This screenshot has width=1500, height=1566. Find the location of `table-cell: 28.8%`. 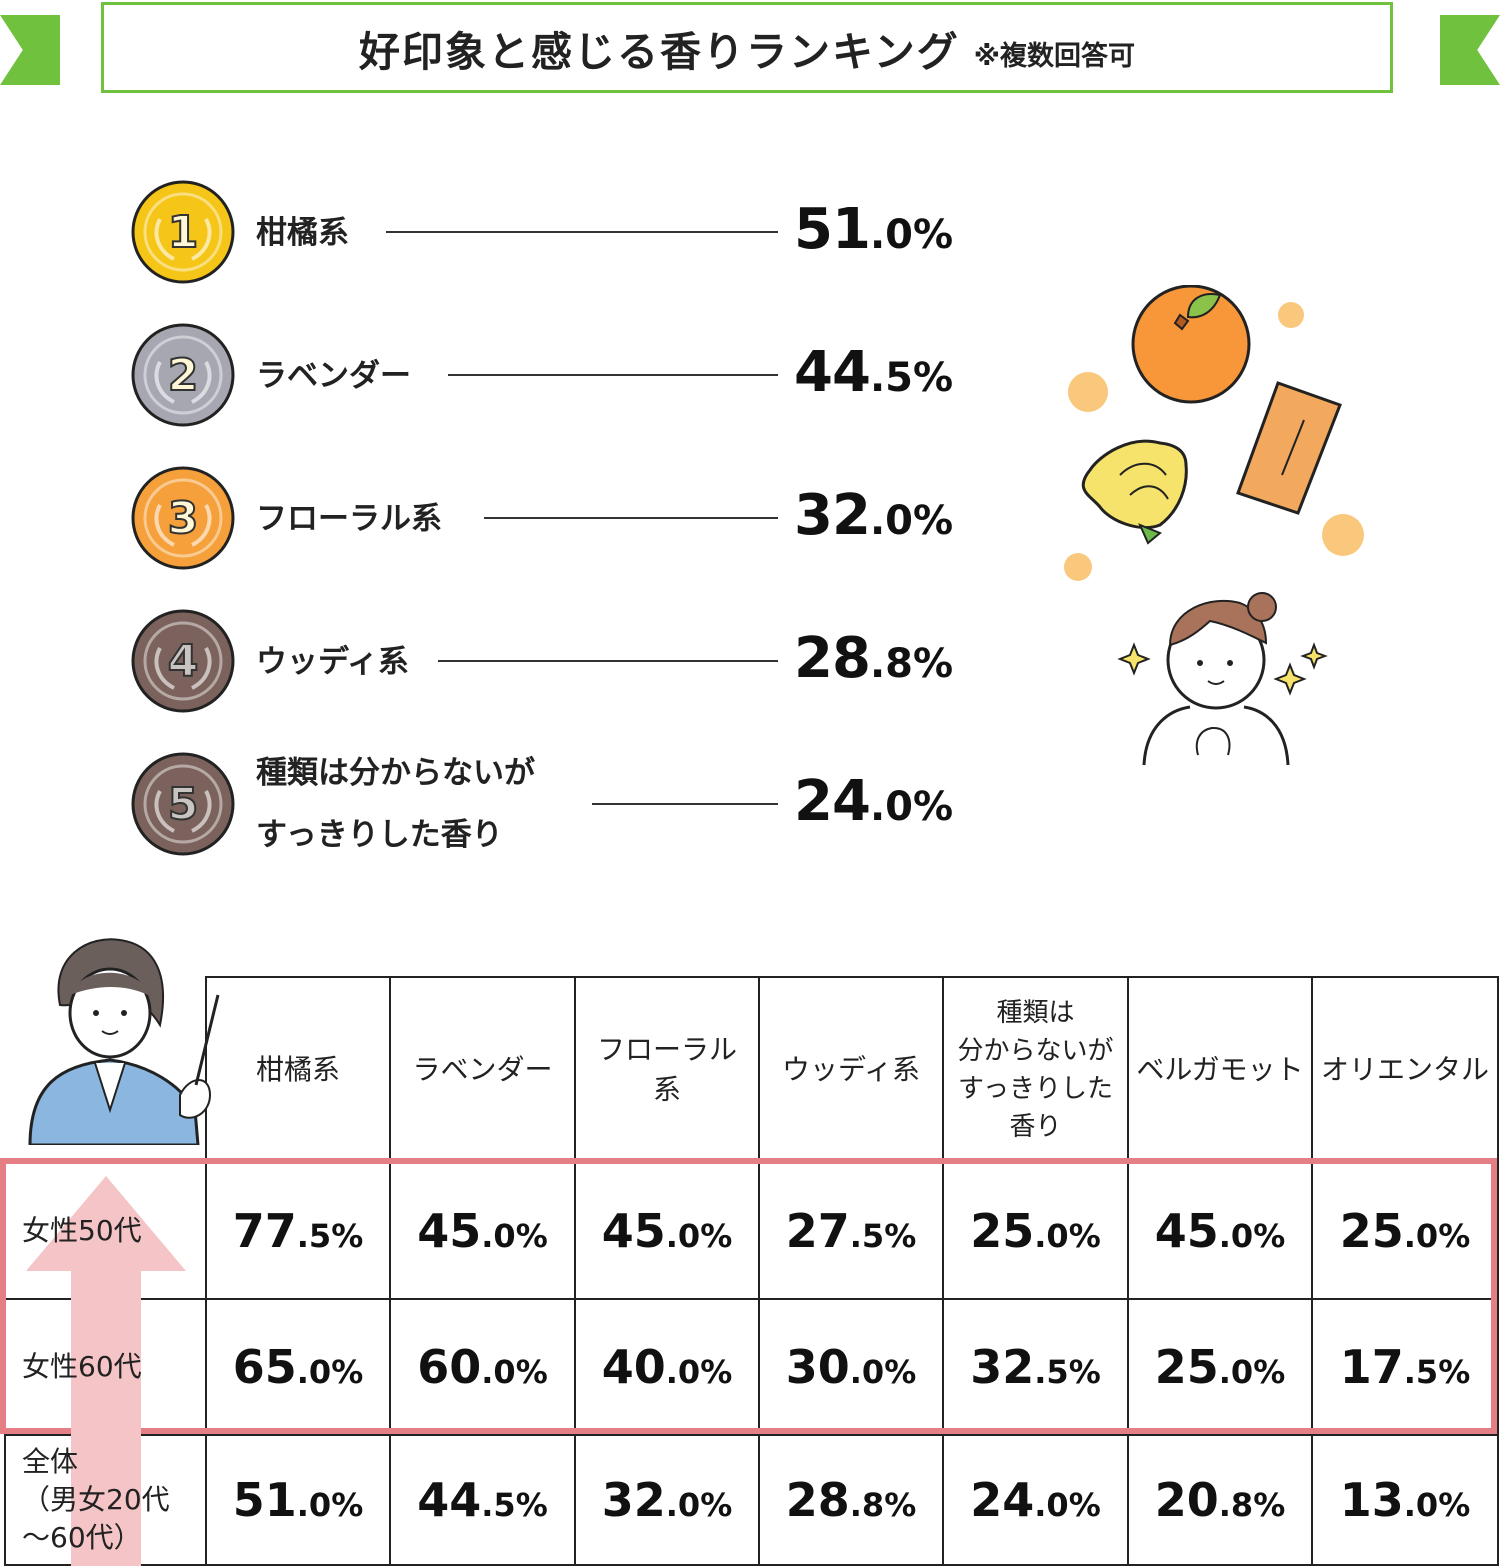

table-cell: 28.8% is located at coordinates (851, 1500).